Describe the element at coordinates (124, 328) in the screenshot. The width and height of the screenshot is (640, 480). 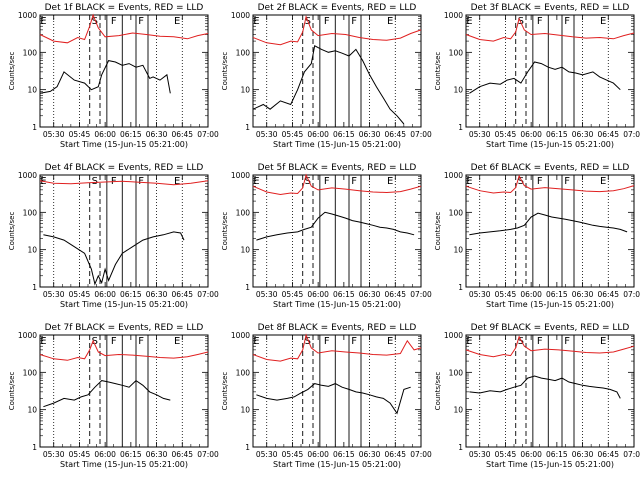
I see `panel-title: Det 7f BLACK = Events, RED = LLD` at that location.